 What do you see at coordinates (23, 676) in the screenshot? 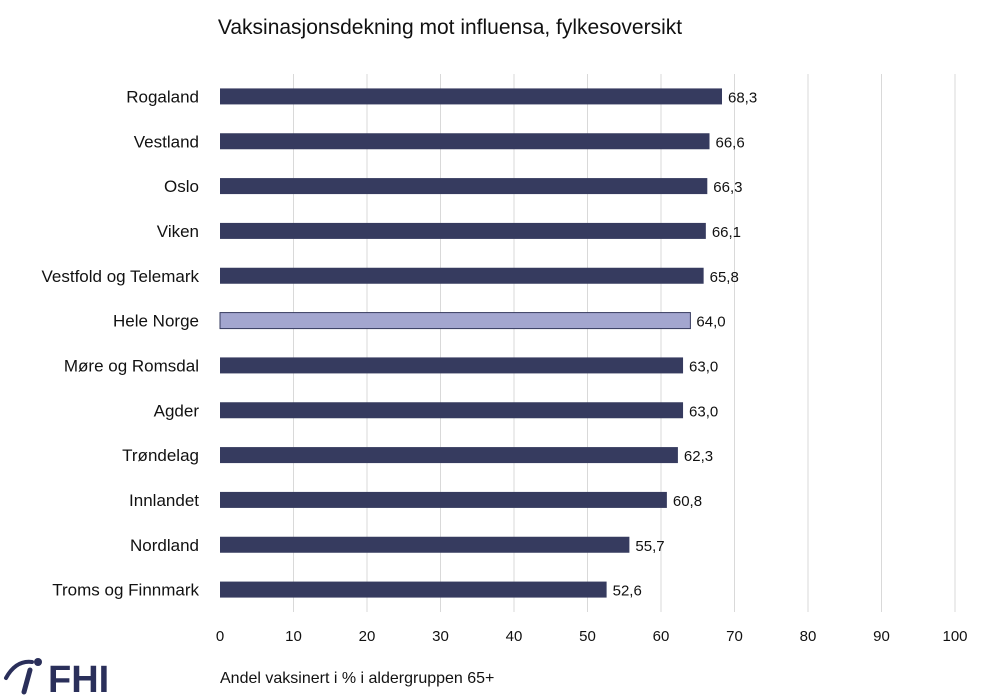
I see `fhi-logo-mark-icon` at bounding box center [23, 676].